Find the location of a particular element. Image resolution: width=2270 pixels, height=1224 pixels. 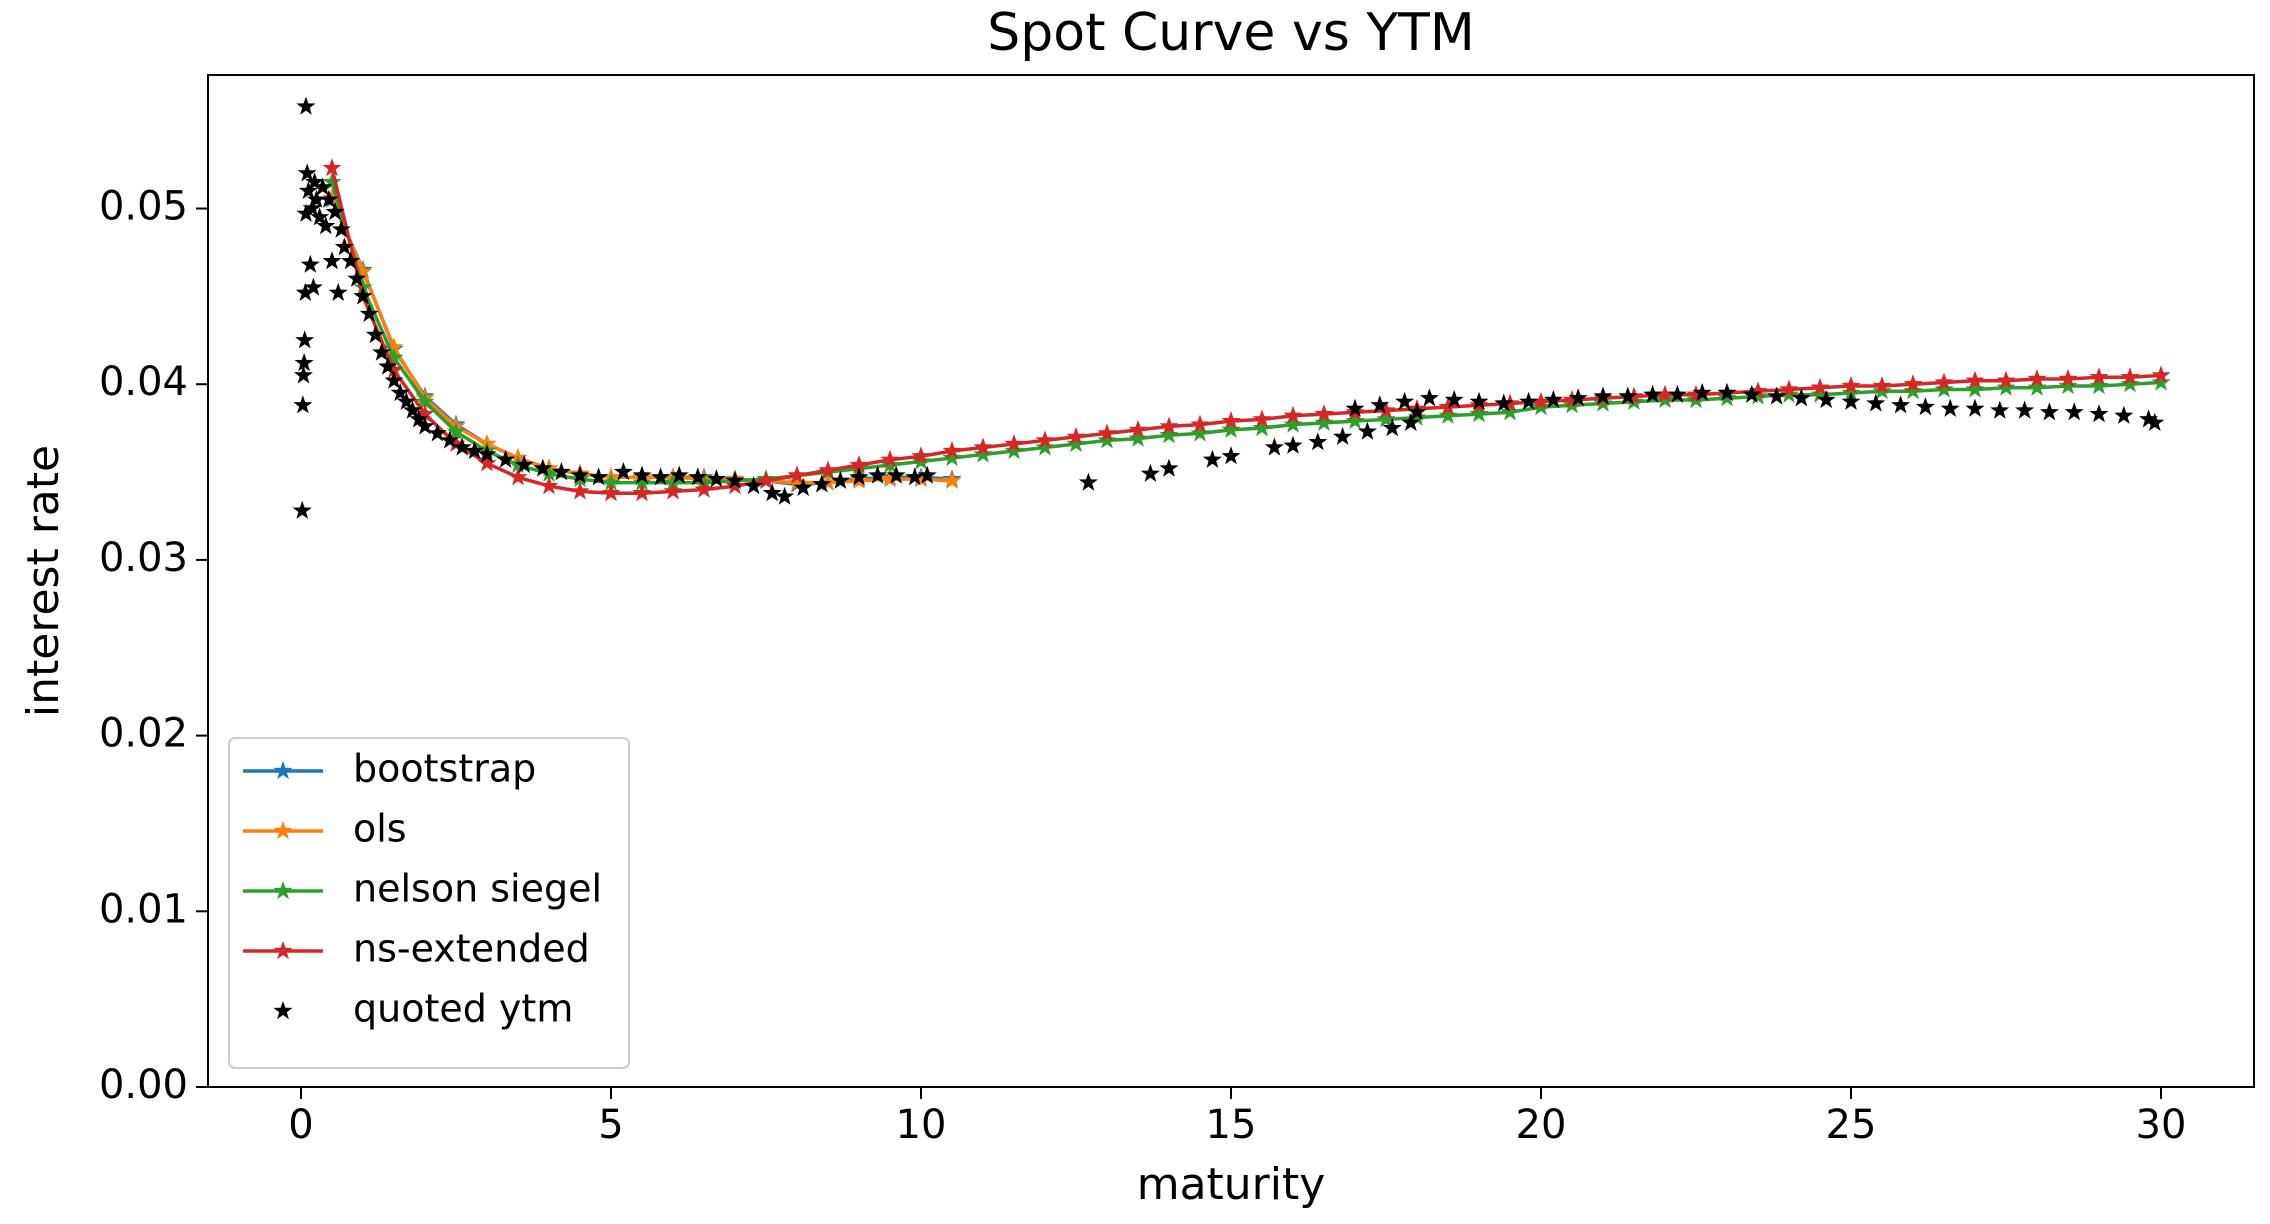

y-tick-label: 0.02 is located at coordinates (143, 734).